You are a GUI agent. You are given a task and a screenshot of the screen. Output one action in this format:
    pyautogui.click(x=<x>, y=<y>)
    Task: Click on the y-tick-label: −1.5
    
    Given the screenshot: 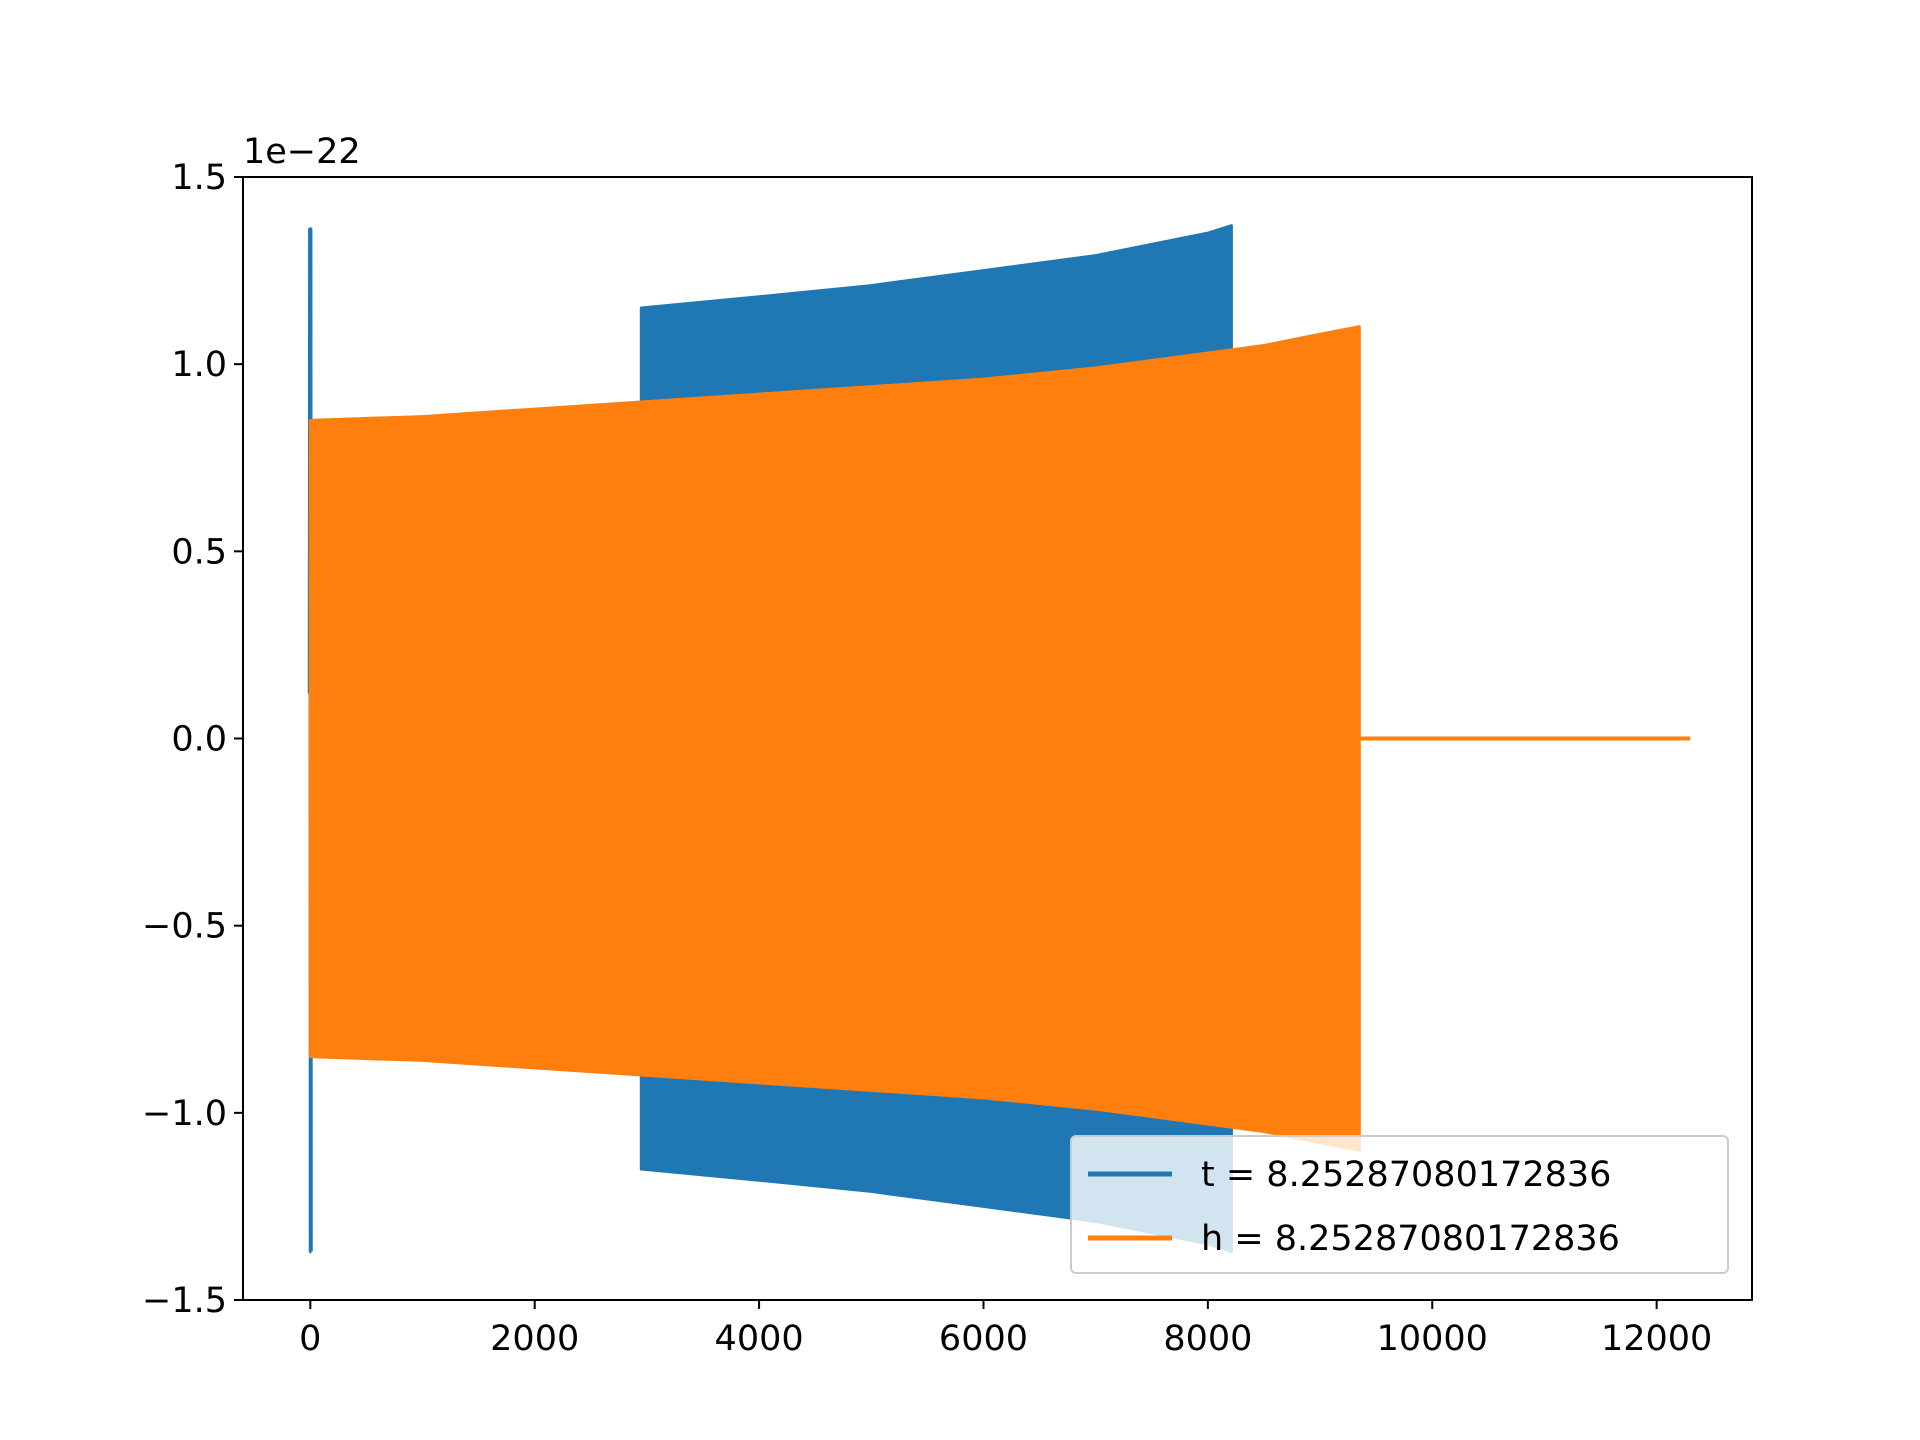 What is the action you would take?
    pyautogui.click(x=184, y=1301)
    